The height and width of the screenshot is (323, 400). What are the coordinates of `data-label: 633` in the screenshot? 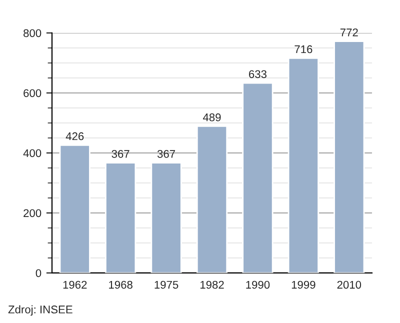 It's located at (257, 74).